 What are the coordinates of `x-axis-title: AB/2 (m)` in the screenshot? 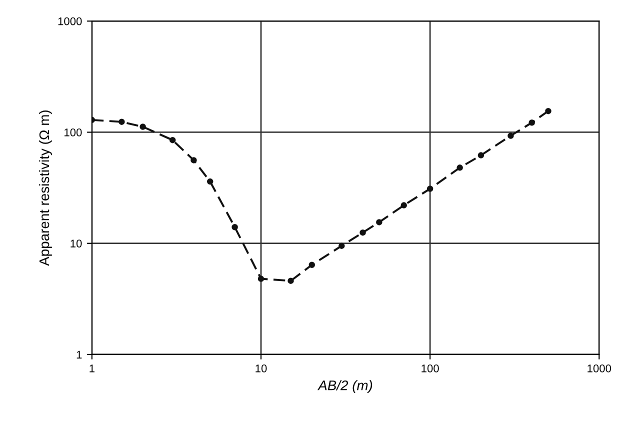 It's located at (344, 387).